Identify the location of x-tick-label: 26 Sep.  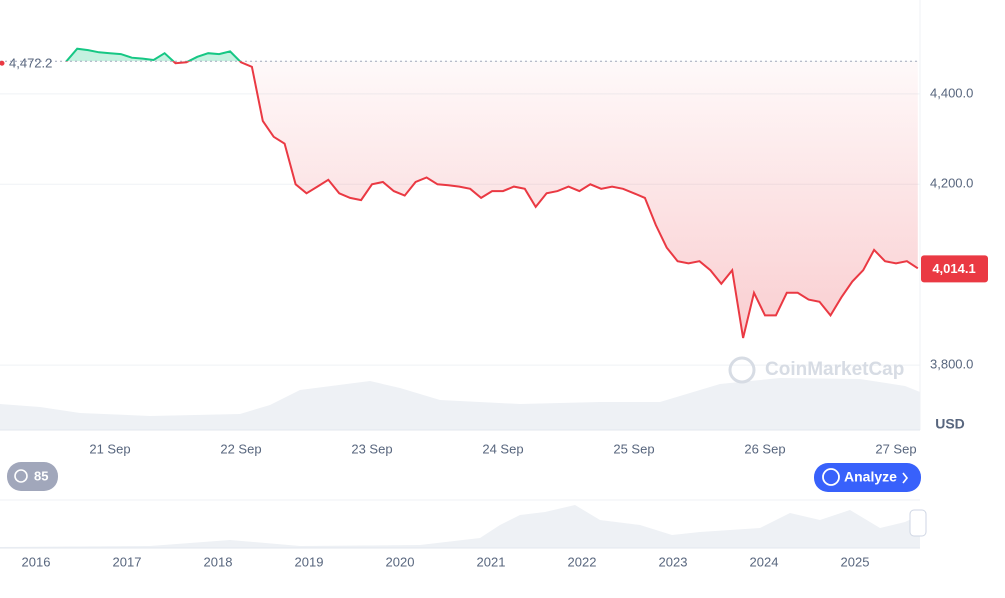
(764, 448).